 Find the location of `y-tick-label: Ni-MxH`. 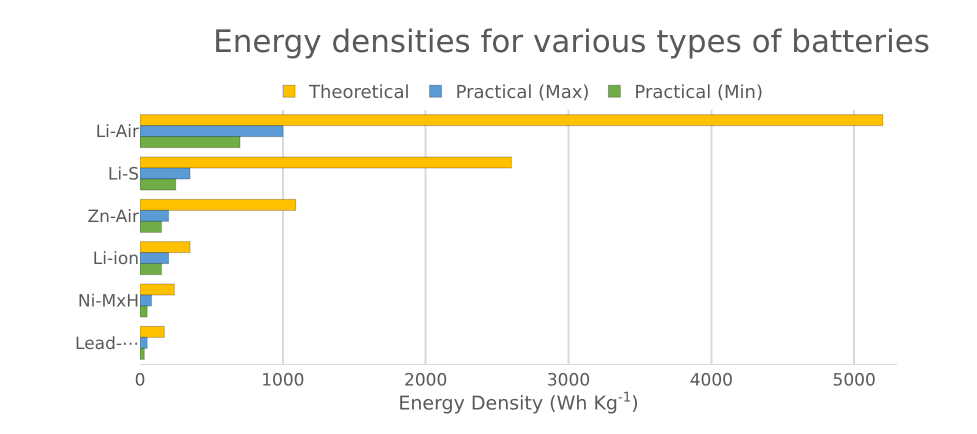

y-tick-label: Ni-MxH is located at coordinates (108, 301).